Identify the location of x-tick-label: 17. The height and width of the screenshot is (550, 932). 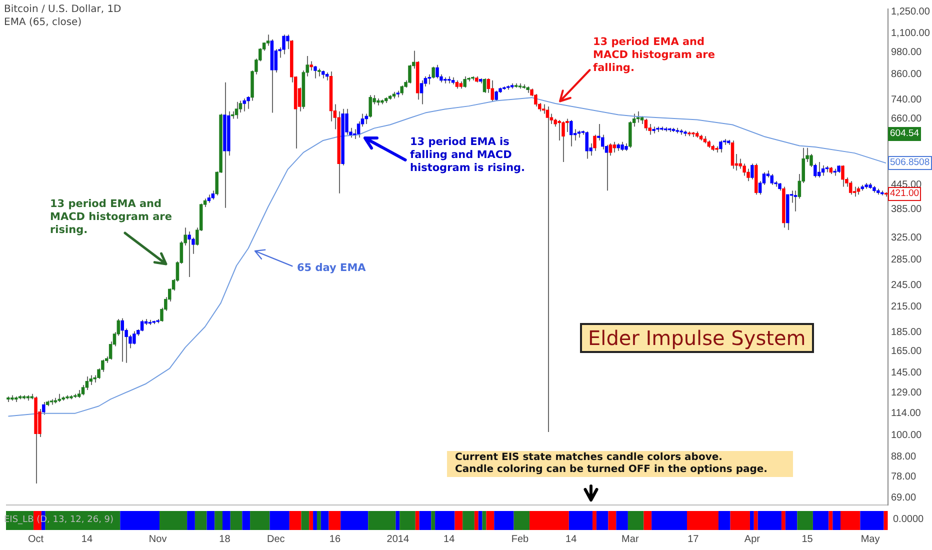
(694, 539).